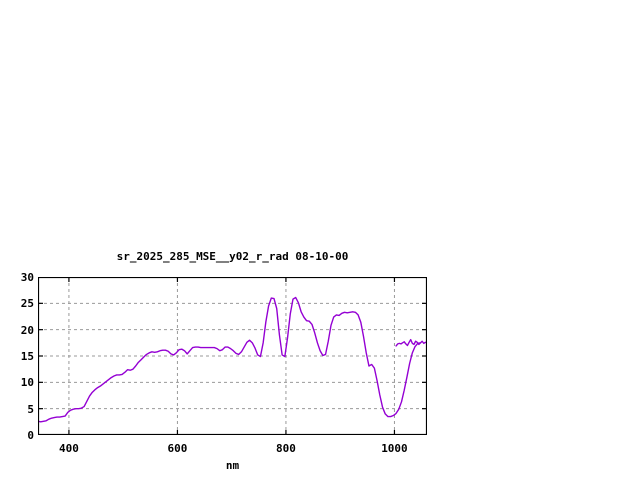  I want to click on y-tick-label: 5, so click(30, 409).